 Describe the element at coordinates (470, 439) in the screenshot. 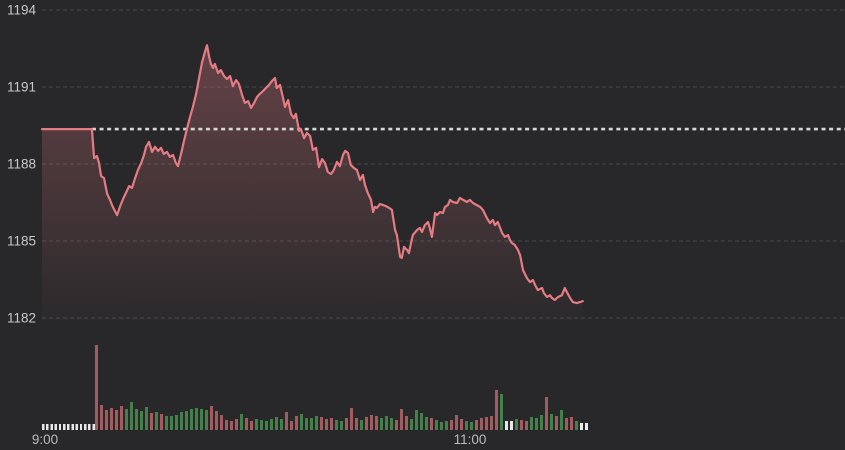

I see `x-axis-tick-label: 11:00` at that location.